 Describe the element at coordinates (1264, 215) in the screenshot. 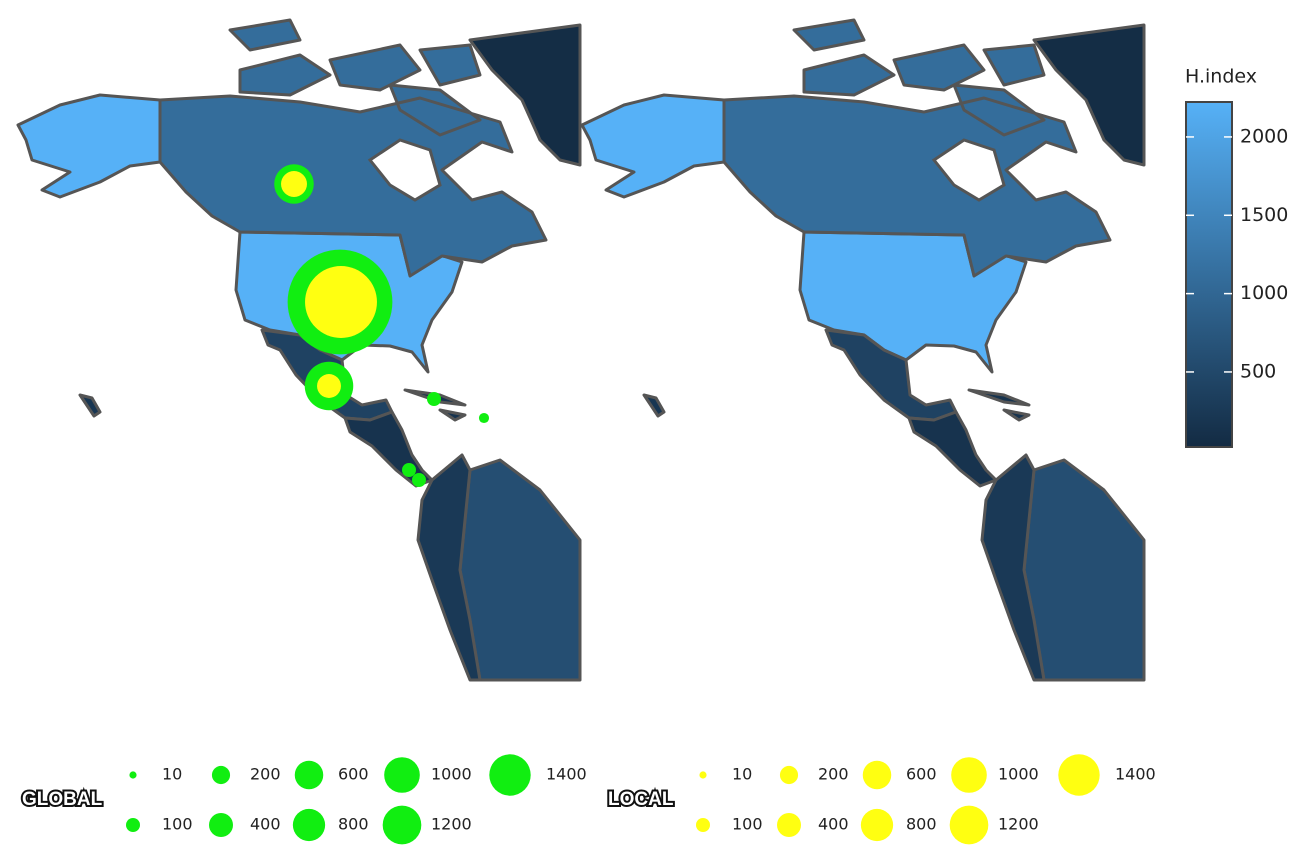

I see `color-tick-label: 1500` at that location.